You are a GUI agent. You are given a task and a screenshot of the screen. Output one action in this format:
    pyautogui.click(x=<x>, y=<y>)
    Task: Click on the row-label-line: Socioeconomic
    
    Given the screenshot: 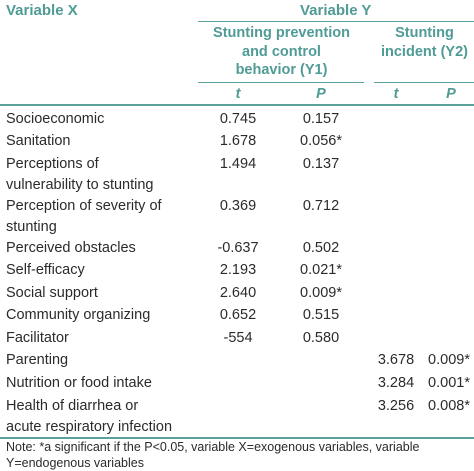 What is the action you would take?
    pyautogui.click(x=55, y=119)
    